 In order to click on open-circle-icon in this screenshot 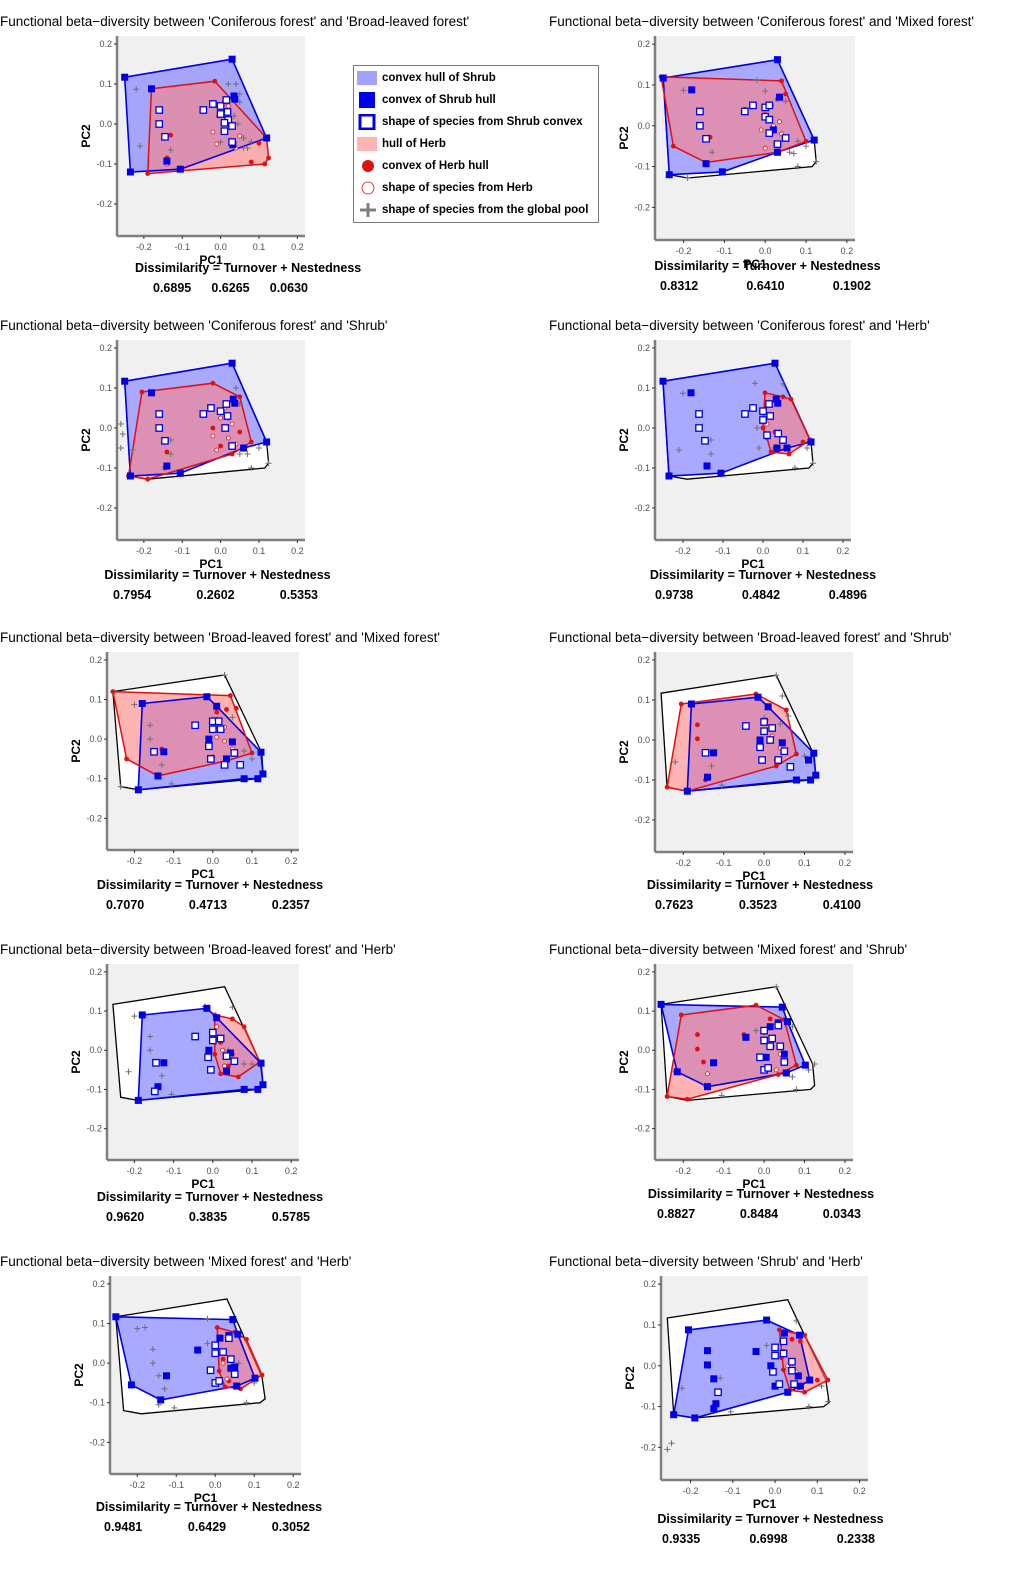, I will do `click(367, 188)`.